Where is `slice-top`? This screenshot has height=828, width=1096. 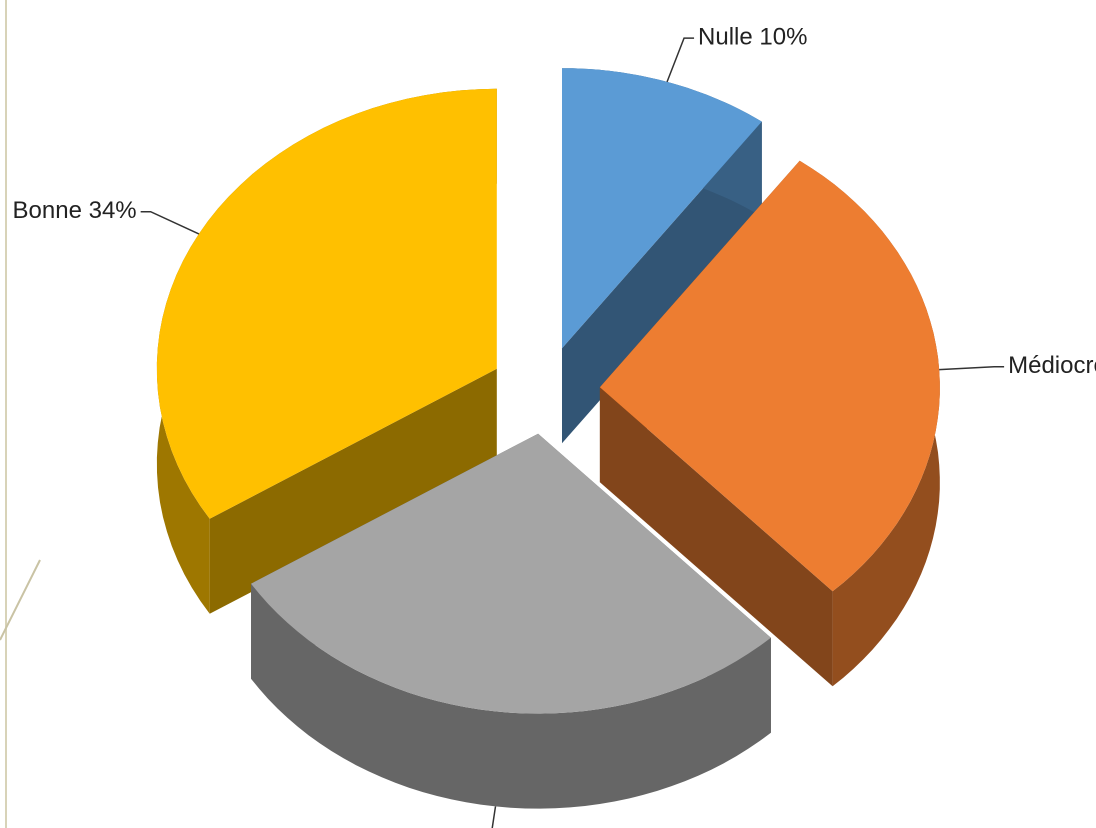 slice-top is located at coordinates (662, 208).